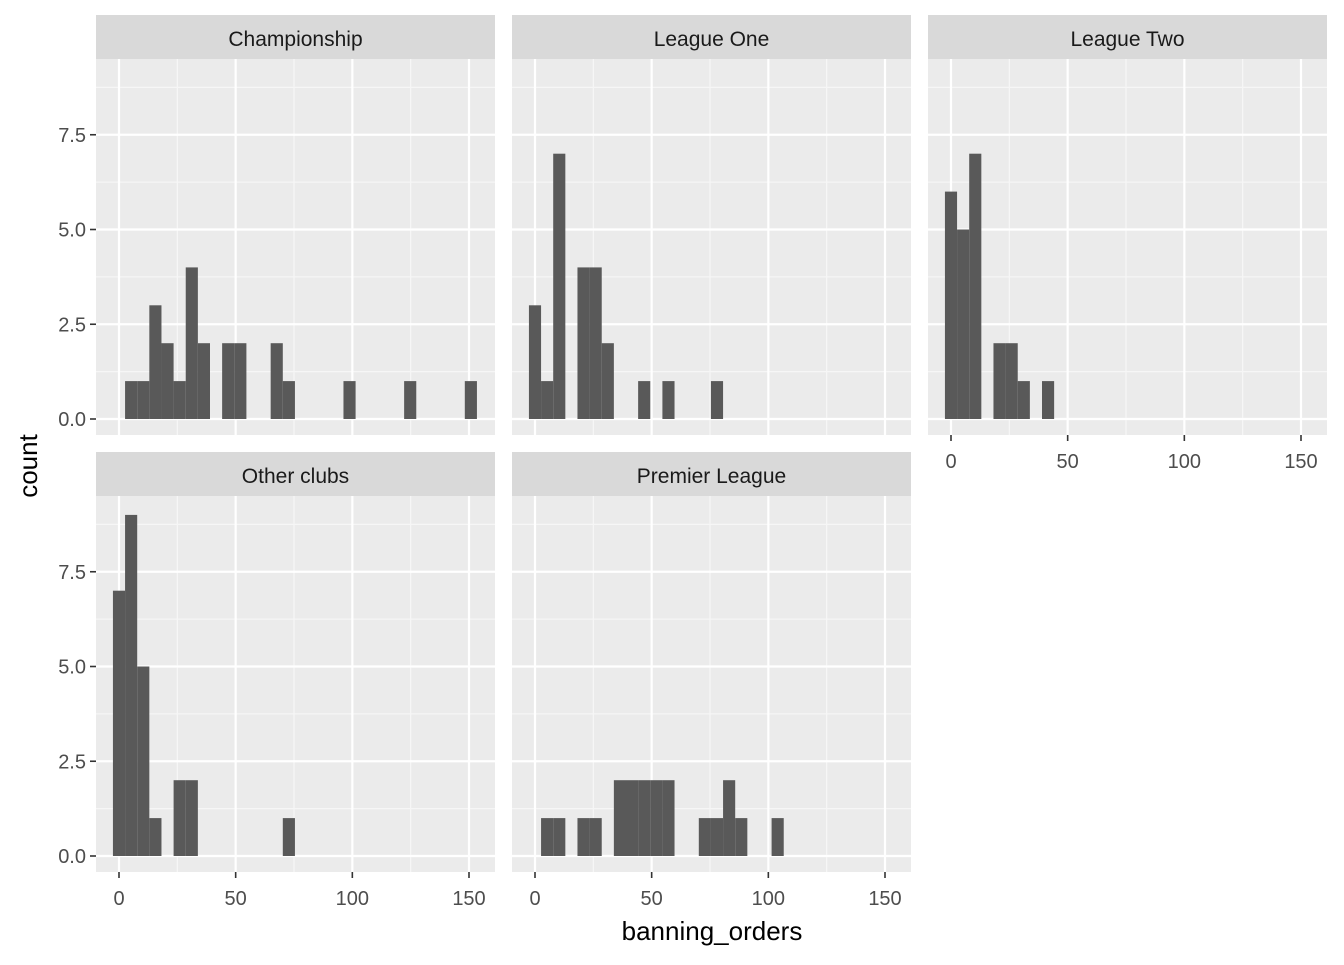 This screenshot has height=965, width=1344. I want to click on facet-panel-premier-league: Premier League 0 50 100 150, so click(711, 681).